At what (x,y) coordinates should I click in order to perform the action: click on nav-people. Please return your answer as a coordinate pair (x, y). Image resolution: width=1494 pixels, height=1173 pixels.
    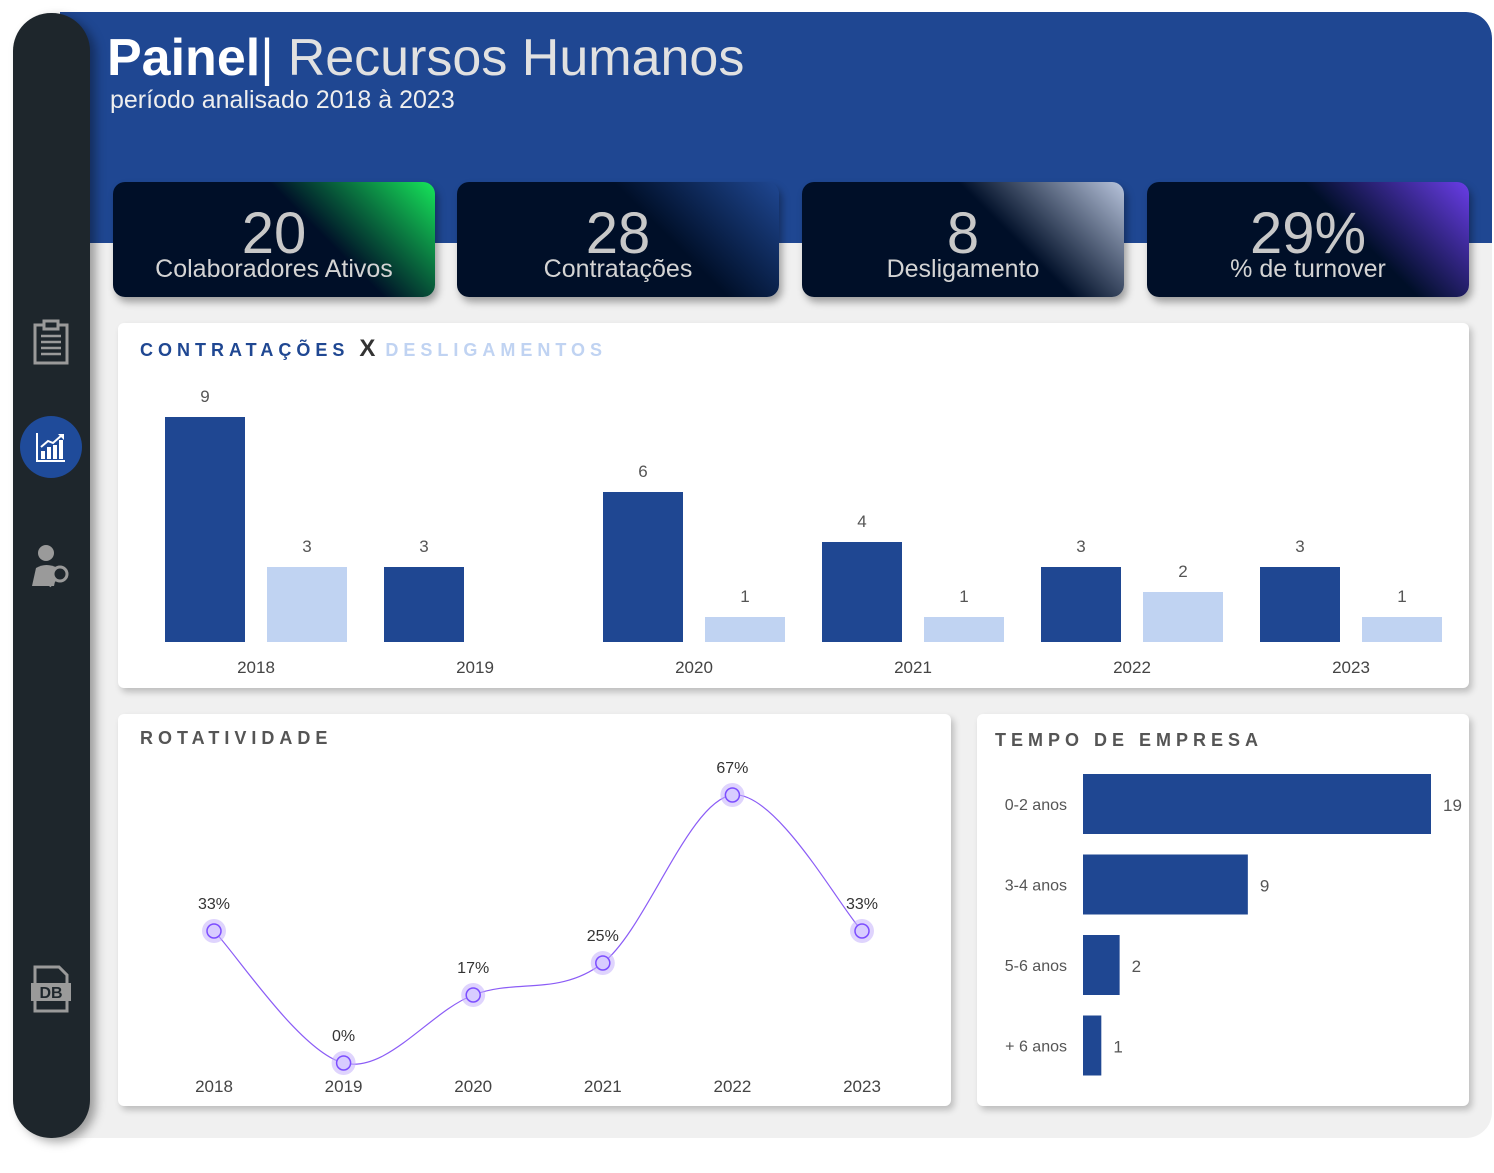
    Looking at the image, I should click on (51, 566).